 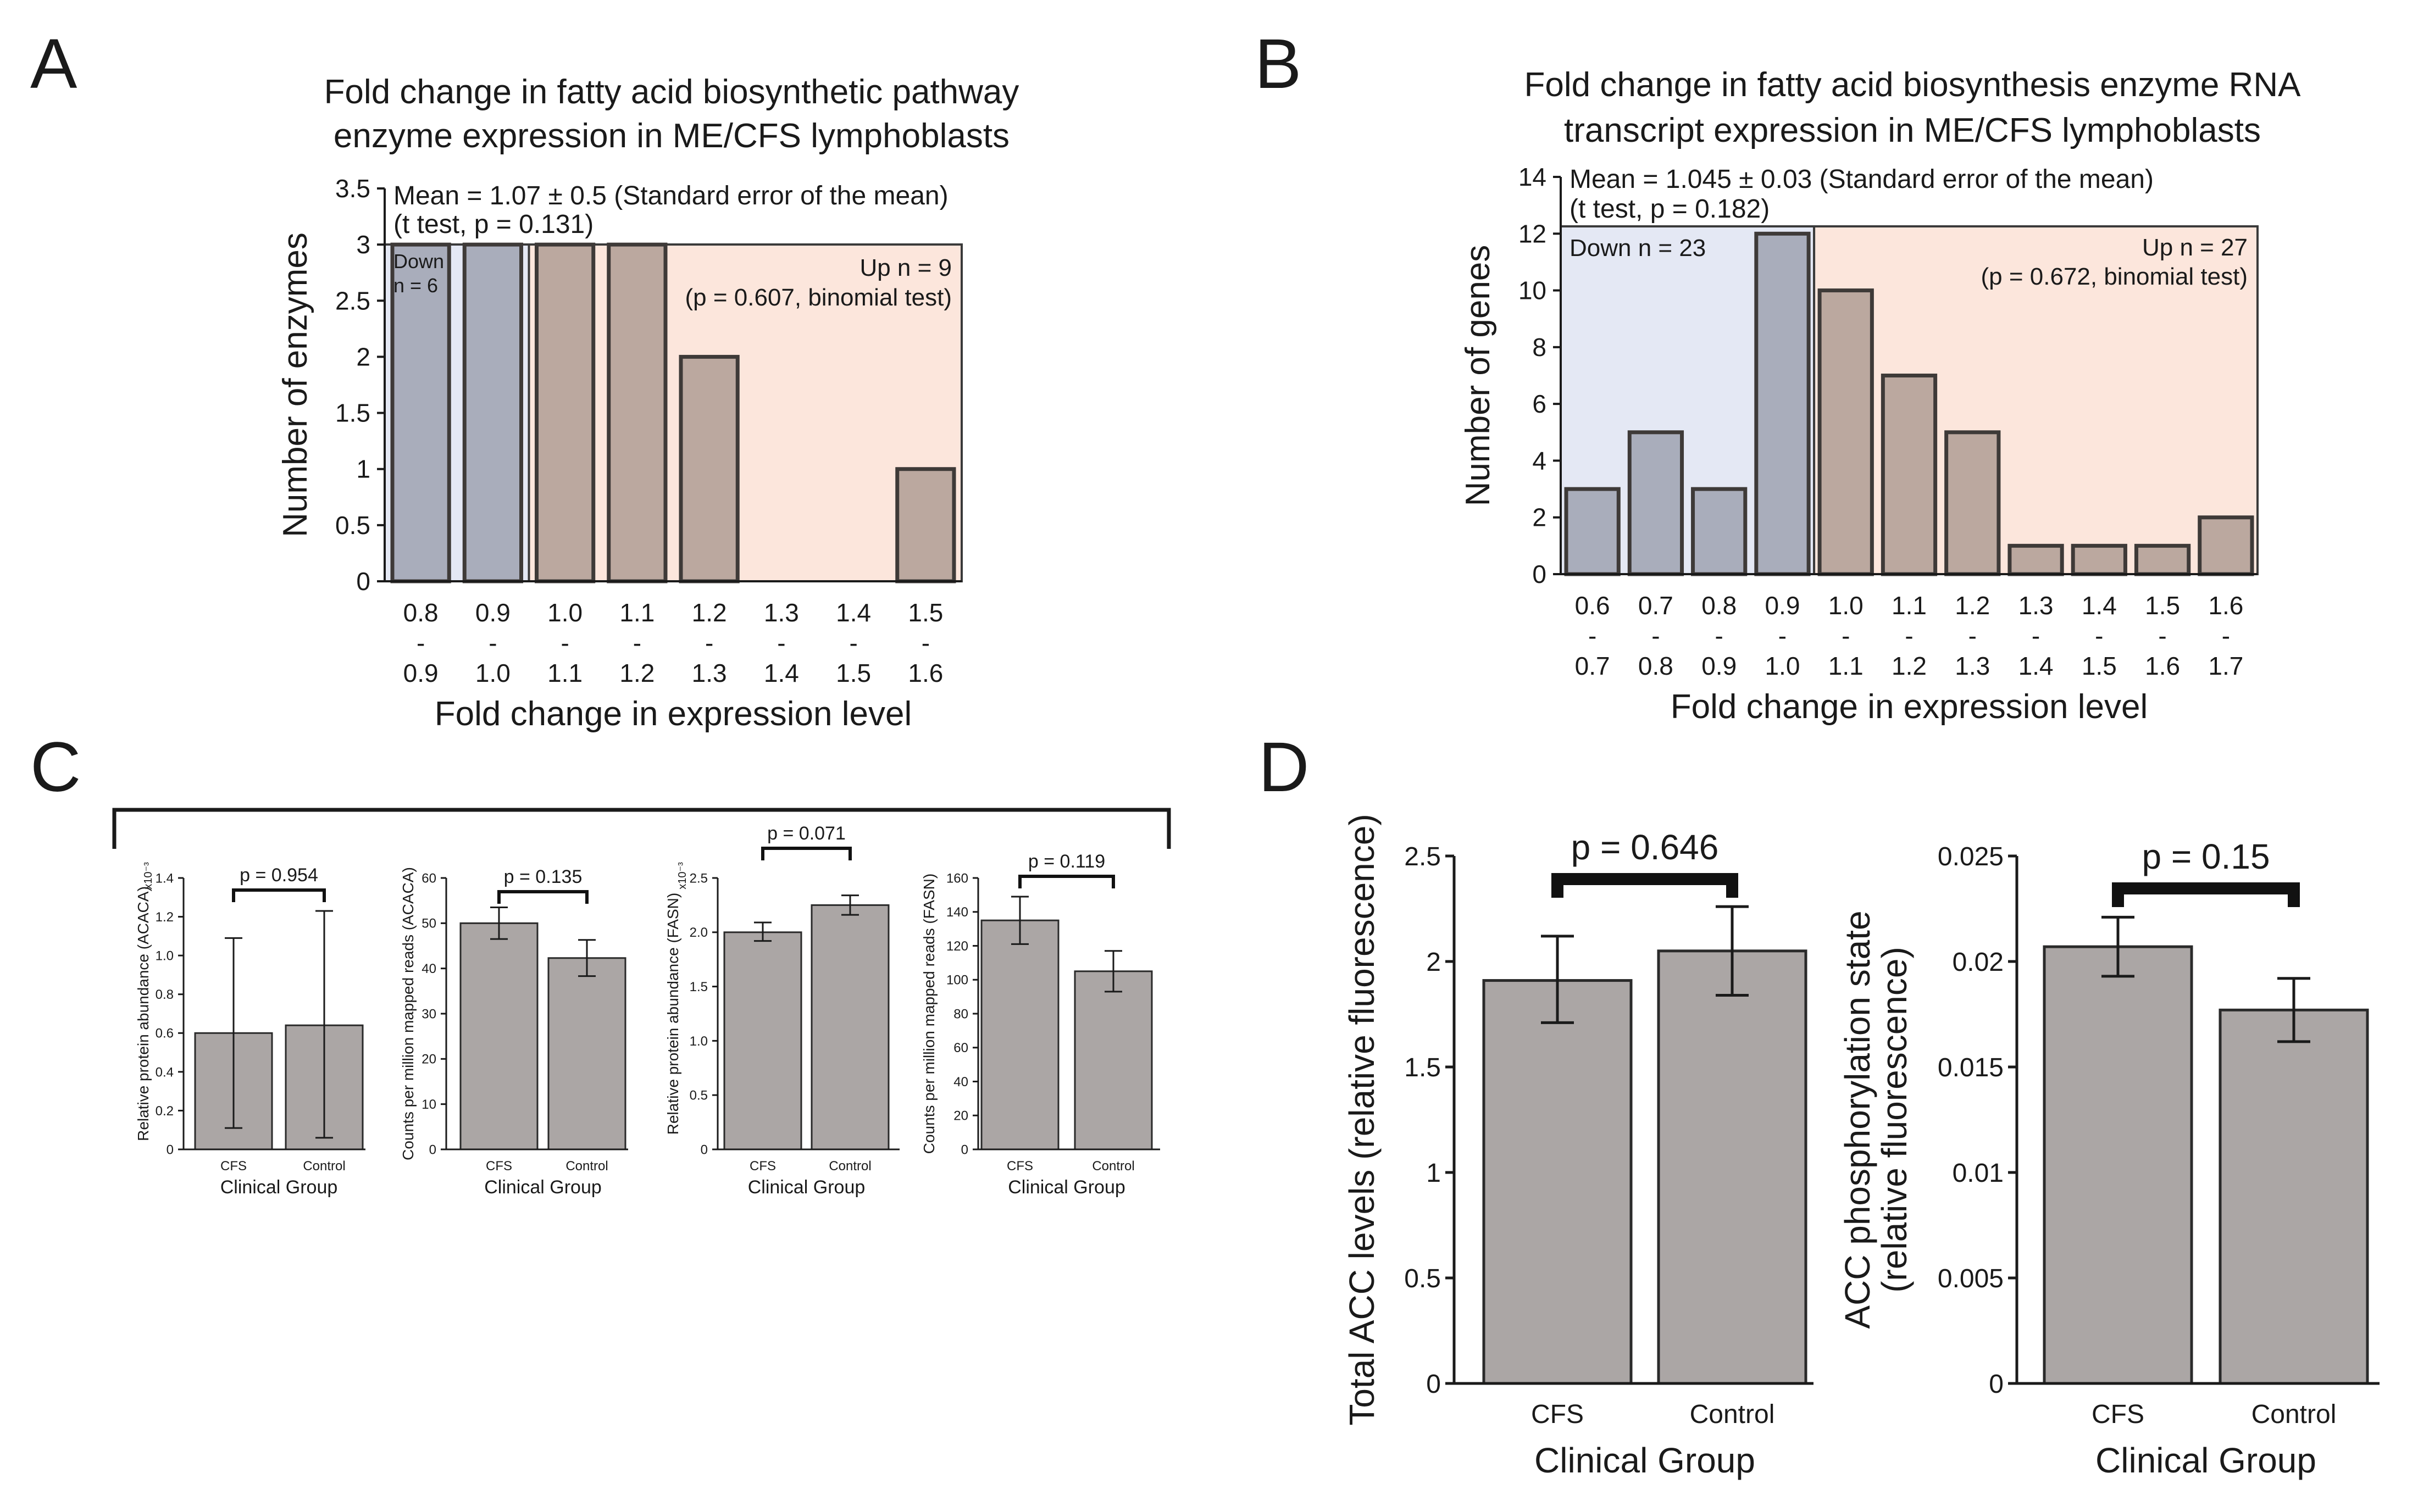 What do you see at coordinates (165, 956) in the screenshot?
I see `y-tick-label: 1.0` at bounding box center [165, 956].